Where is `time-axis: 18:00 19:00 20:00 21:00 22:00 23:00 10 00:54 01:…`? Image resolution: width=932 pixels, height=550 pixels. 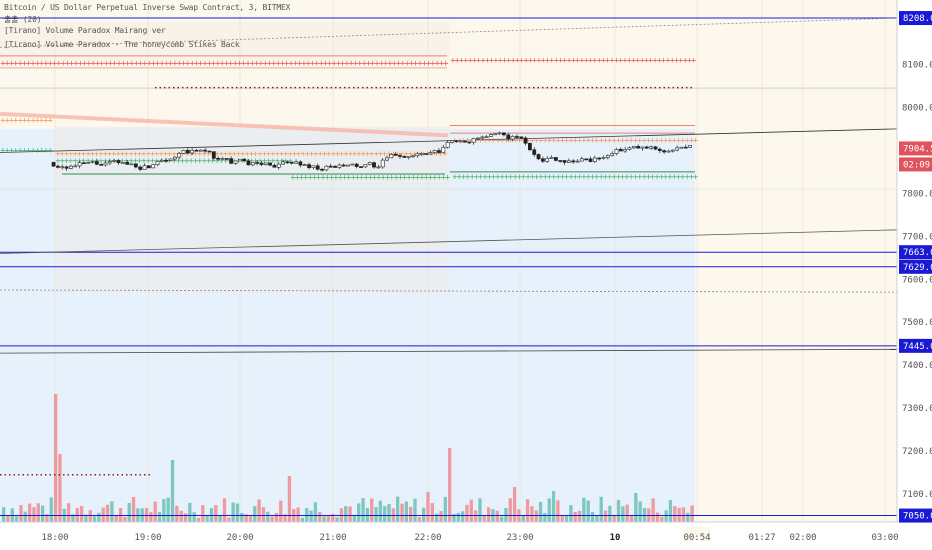
time-axis: 18:00 19:00 20:00 21:00 22:00 23:00 10 00:54 01:… is located at coordinates (466, 535).